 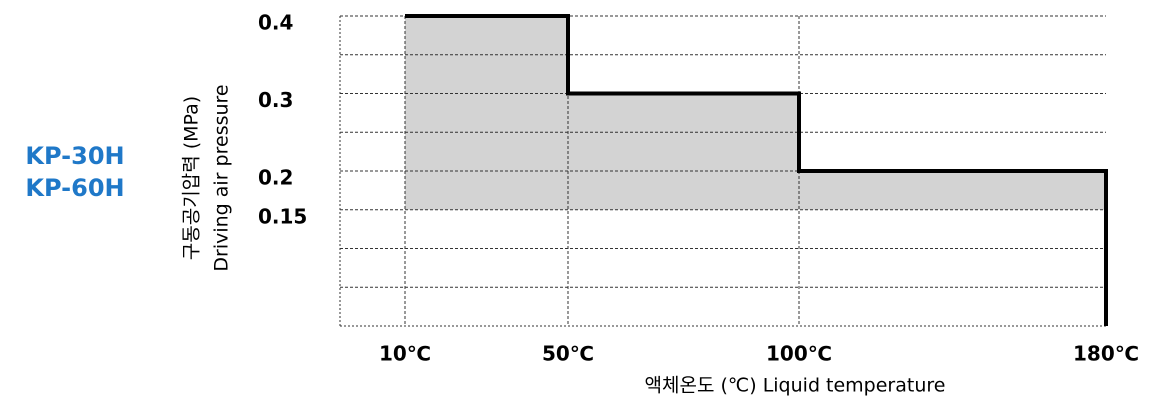 I want to click on x-tick-label: 10℃, so click(x=405, y=354).